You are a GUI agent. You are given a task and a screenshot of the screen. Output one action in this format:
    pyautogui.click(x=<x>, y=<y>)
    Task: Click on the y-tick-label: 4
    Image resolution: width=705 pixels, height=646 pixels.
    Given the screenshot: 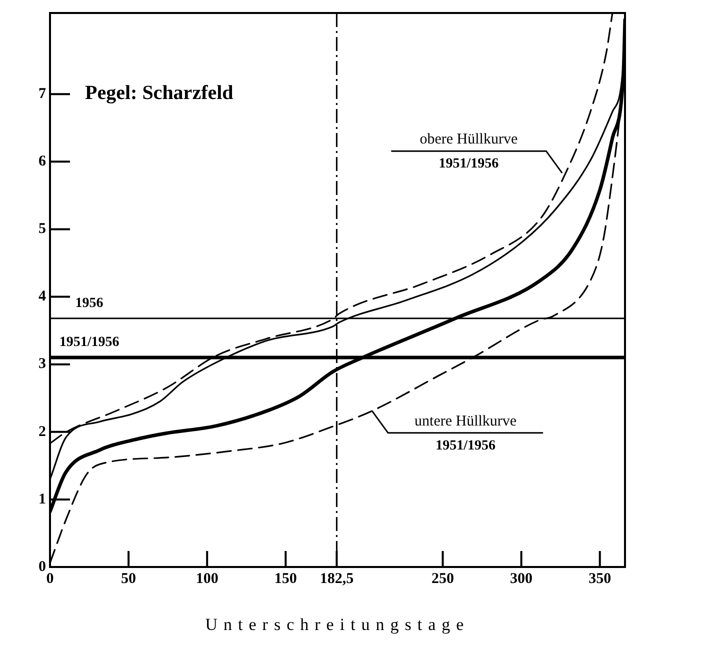 What is the action you would take?
    pyautogui.click(x=42, y=296)
    